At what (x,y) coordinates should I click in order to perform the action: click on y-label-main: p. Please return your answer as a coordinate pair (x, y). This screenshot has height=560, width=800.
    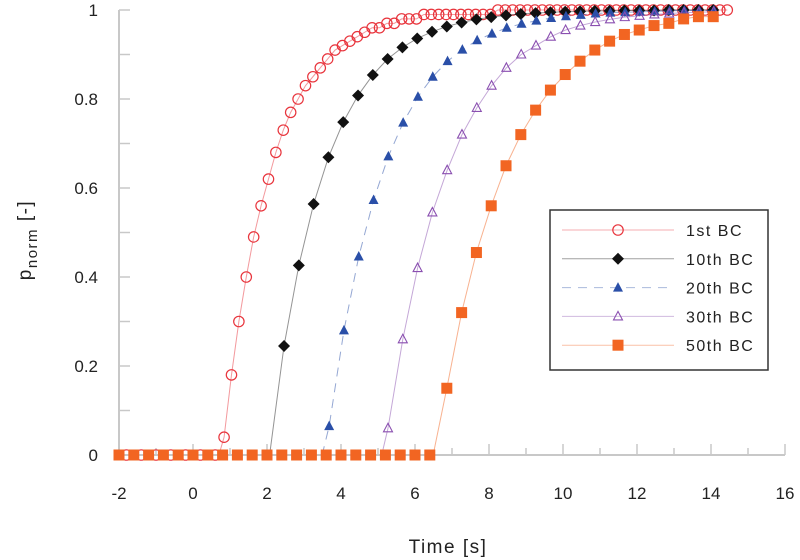
    Looking at the image, I should click on (25, 274).